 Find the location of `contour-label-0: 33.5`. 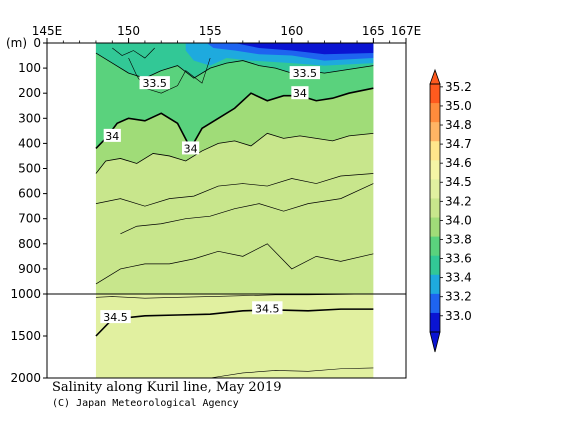

contour-label-0: 33.5 is located at coordinates (154, 83).